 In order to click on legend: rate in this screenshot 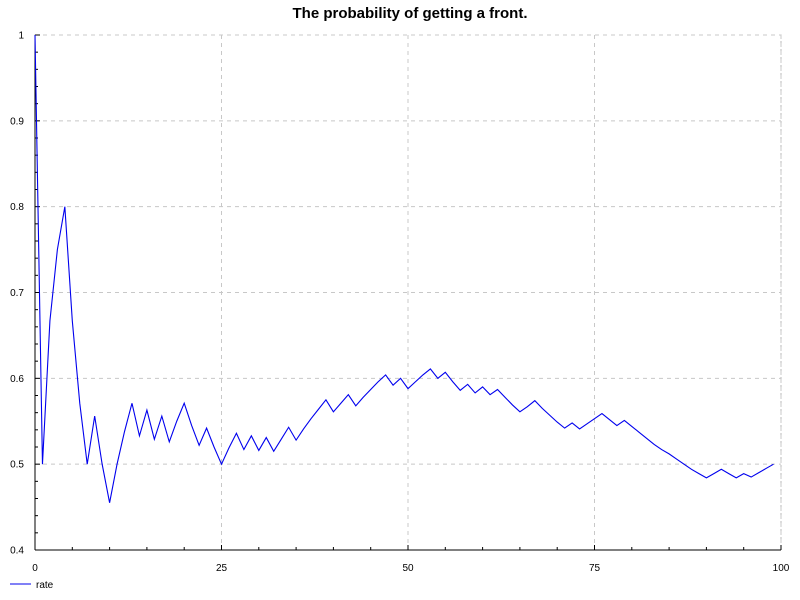, I will do `click(32, 585)`.